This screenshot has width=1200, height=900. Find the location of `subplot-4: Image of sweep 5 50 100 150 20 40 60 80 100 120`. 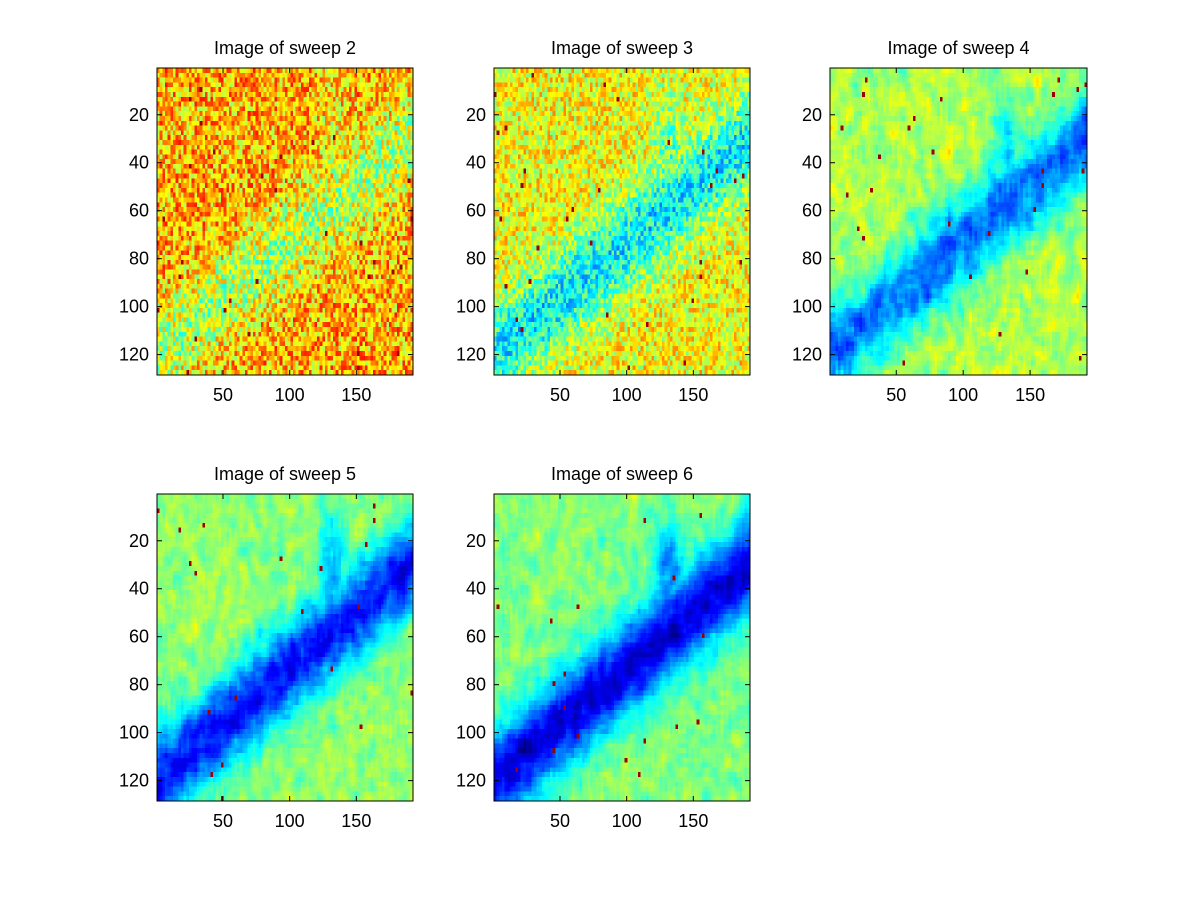

subplot-4: Image of sweep 5 50 100 150 20 40 60 80 100 120 is located at coordinates (266, 647).